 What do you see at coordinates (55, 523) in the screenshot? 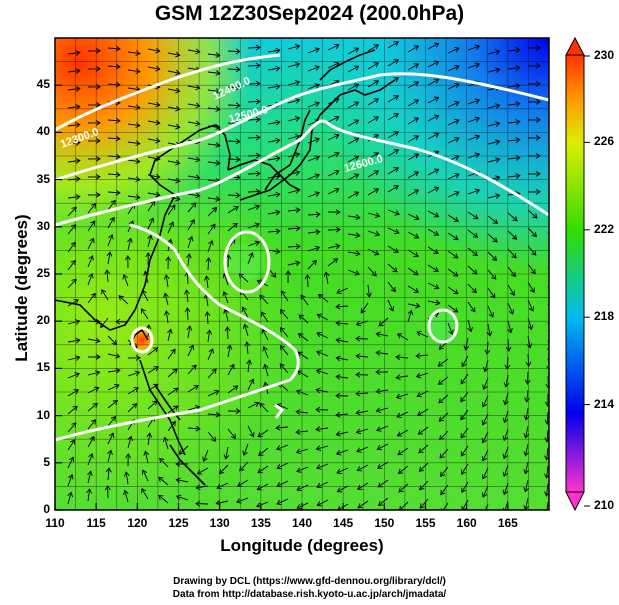
I see `x-tick-label: 110` at bounding box center [55, 523].